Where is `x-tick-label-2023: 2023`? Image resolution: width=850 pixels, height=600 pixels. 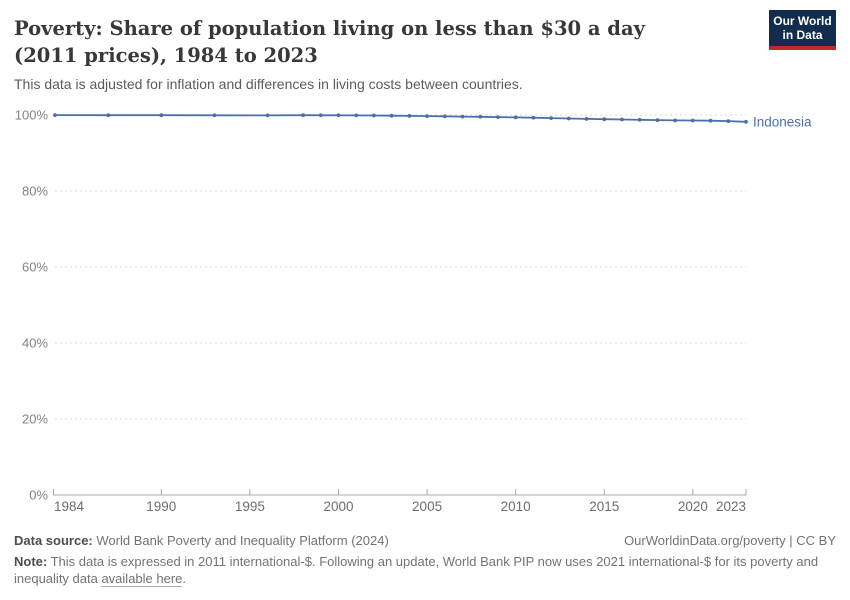
x-tick-label-2023: 2023 is located at coordinates (731, 506).